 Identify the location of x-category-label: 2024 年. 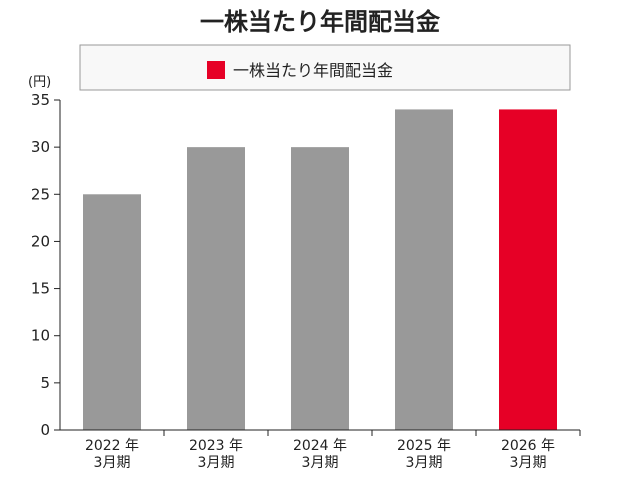
(320, 446).